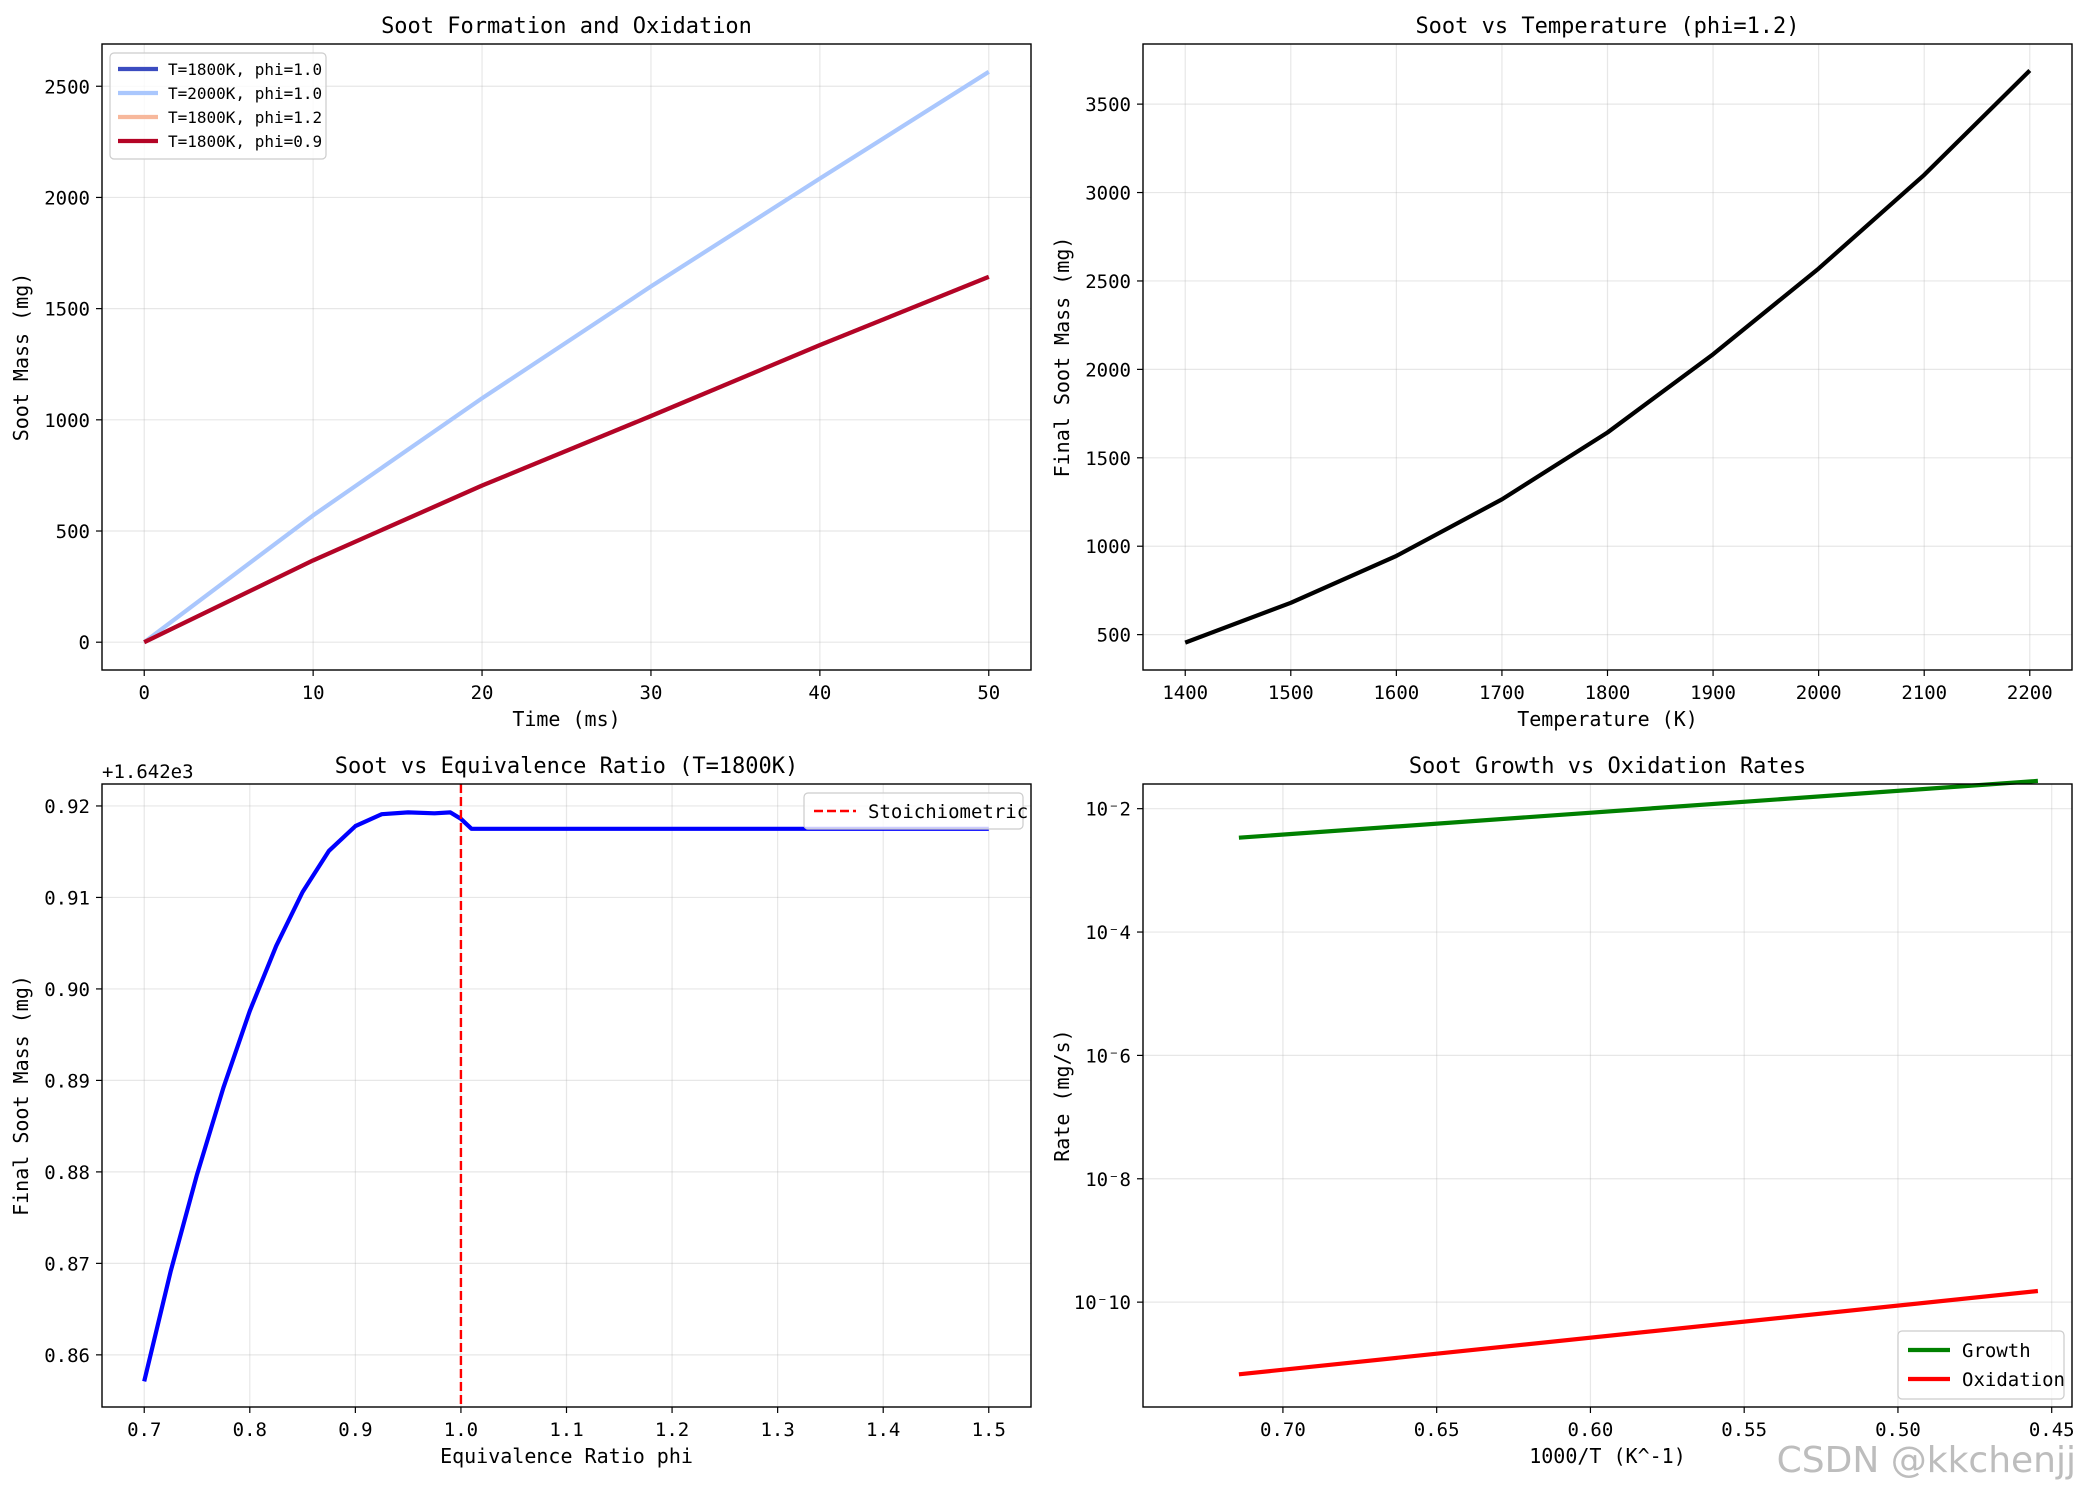  What do you see at coordinates (2030, 693) in the screenshot?
I see `chart2-x-tick-label: 2200` at bounding box center [2030, 693].